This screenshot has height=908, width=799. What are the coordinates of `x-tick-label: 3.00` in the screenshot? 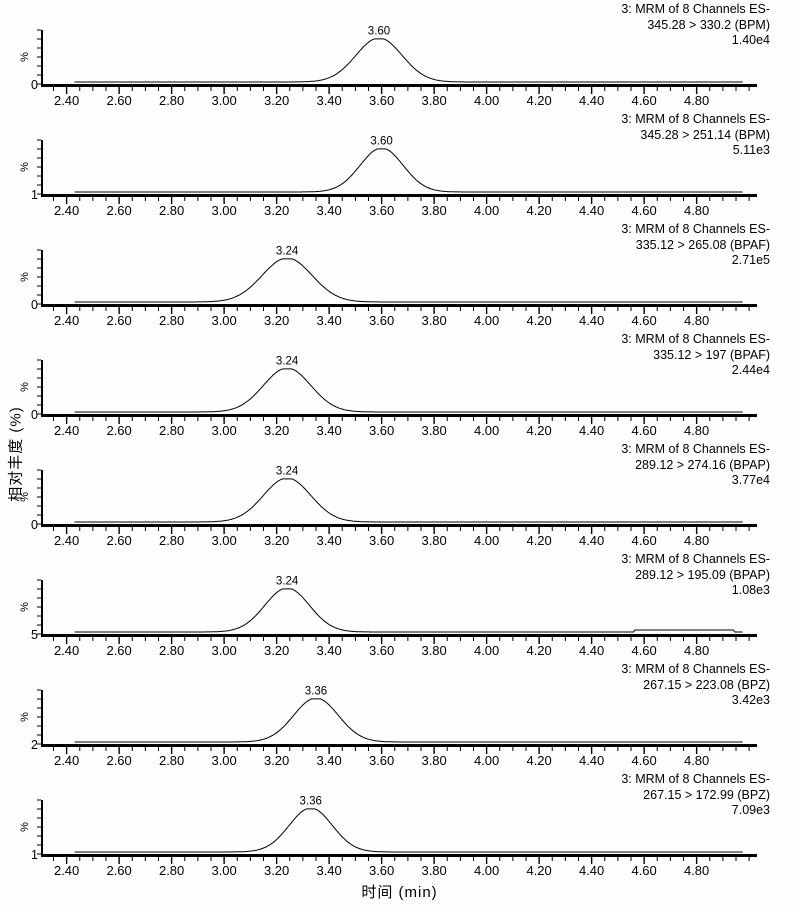 It's located at (223, 870).